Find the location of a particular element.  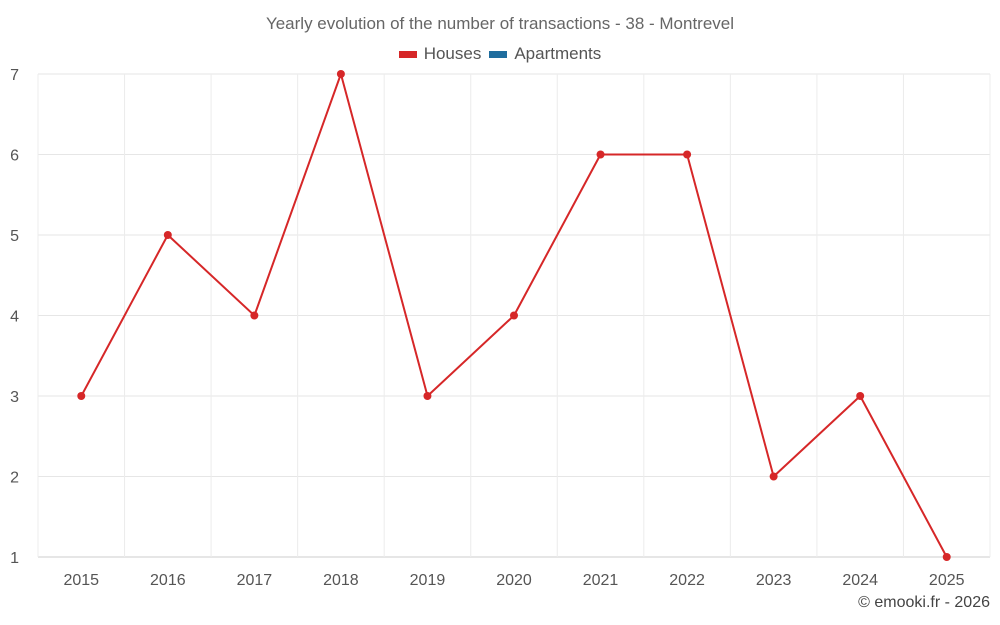

y-tick-label: 4 is located at coordinates (14, 317).